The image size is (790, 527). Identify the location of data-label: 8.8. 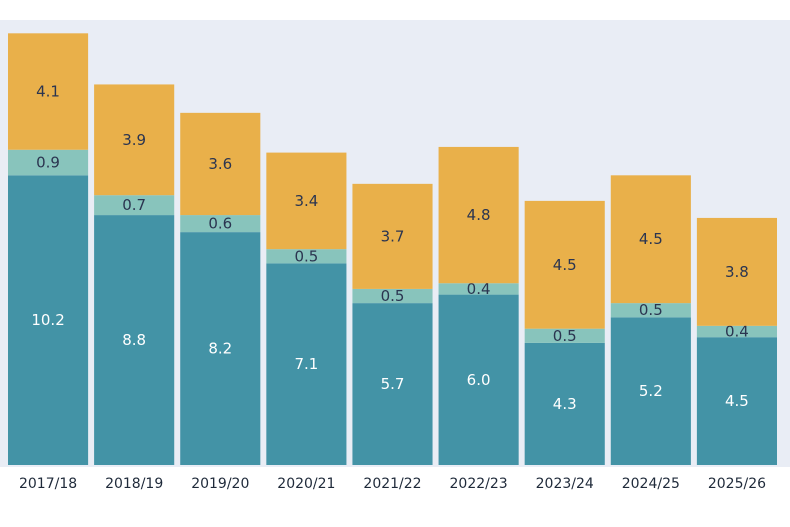
(134, 340).